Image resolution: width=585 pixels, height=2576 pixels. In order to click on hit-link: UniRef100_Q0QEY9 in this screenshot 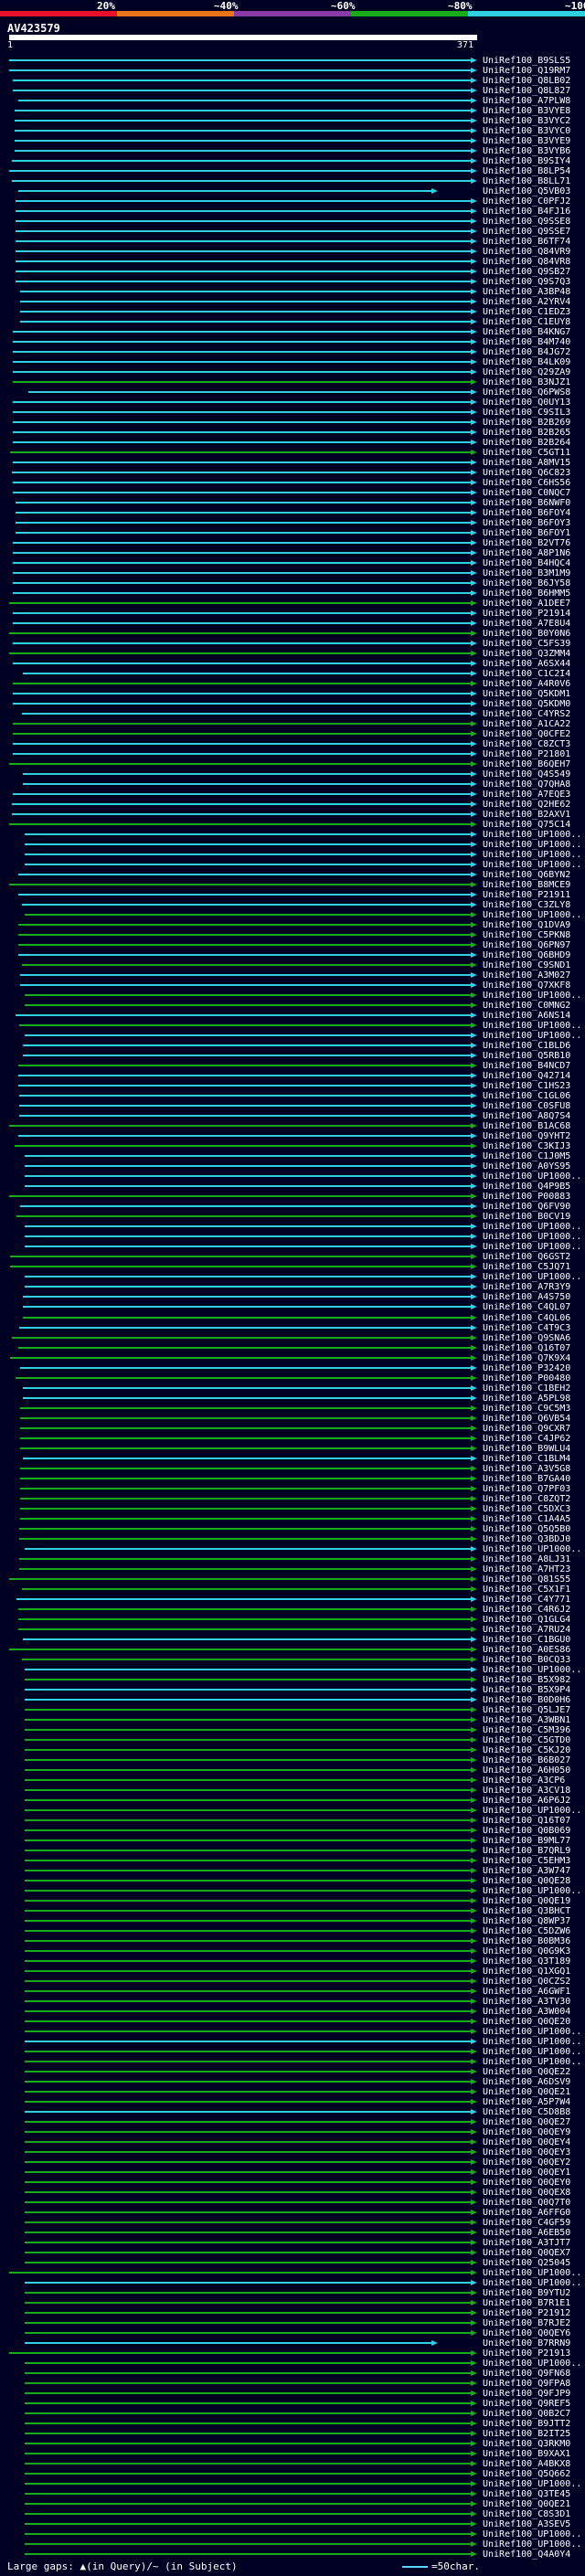, I will do `click(527, 2131)`.